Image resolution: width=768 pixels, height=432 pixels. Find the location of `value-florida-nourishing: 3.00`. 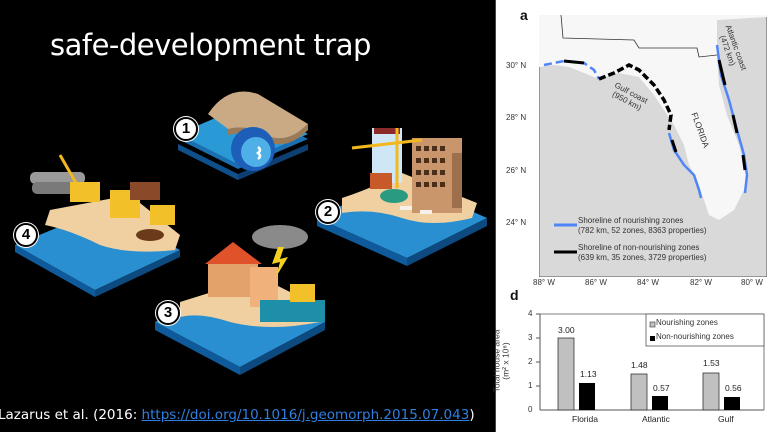

value-florida-nourishing: 3.00 is located at coordinates (566, 330).